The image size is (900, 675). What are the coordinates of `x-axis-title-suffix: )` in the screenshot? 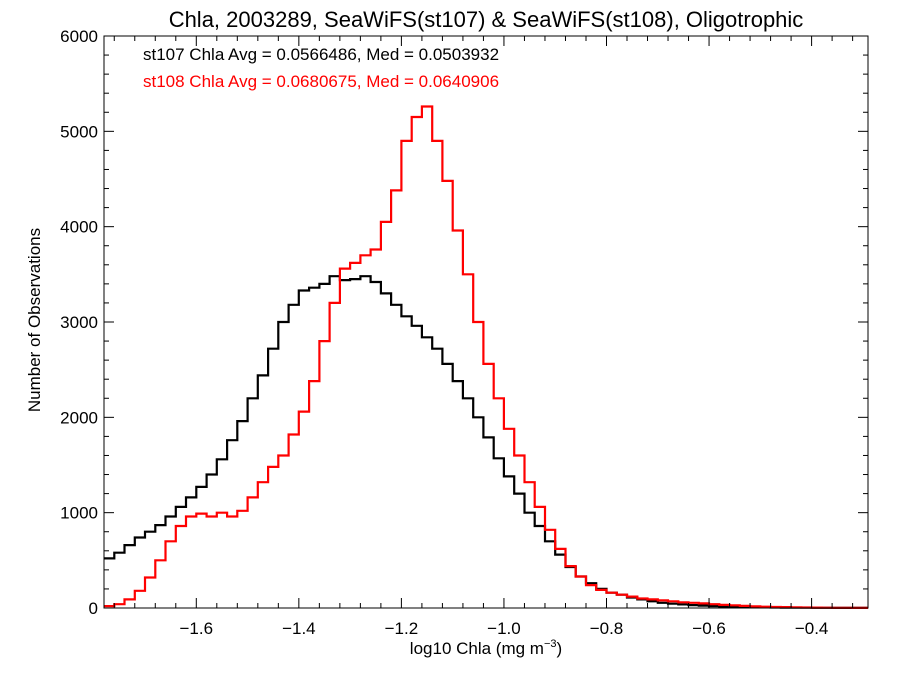 It's located at (560, 648).